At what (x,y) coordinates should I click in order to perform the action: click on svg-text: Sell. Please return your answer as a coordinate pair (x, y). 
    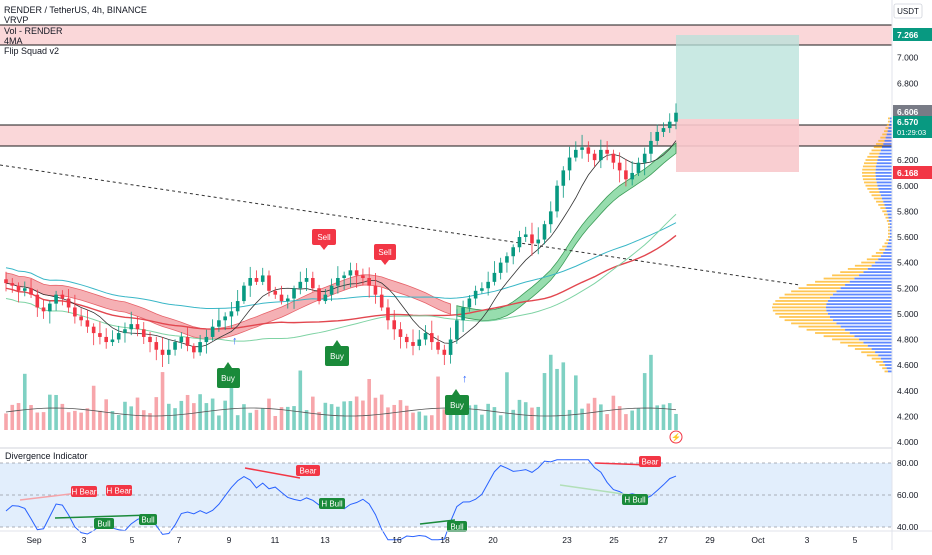
    Looking at the image, I should click on (324, 237).